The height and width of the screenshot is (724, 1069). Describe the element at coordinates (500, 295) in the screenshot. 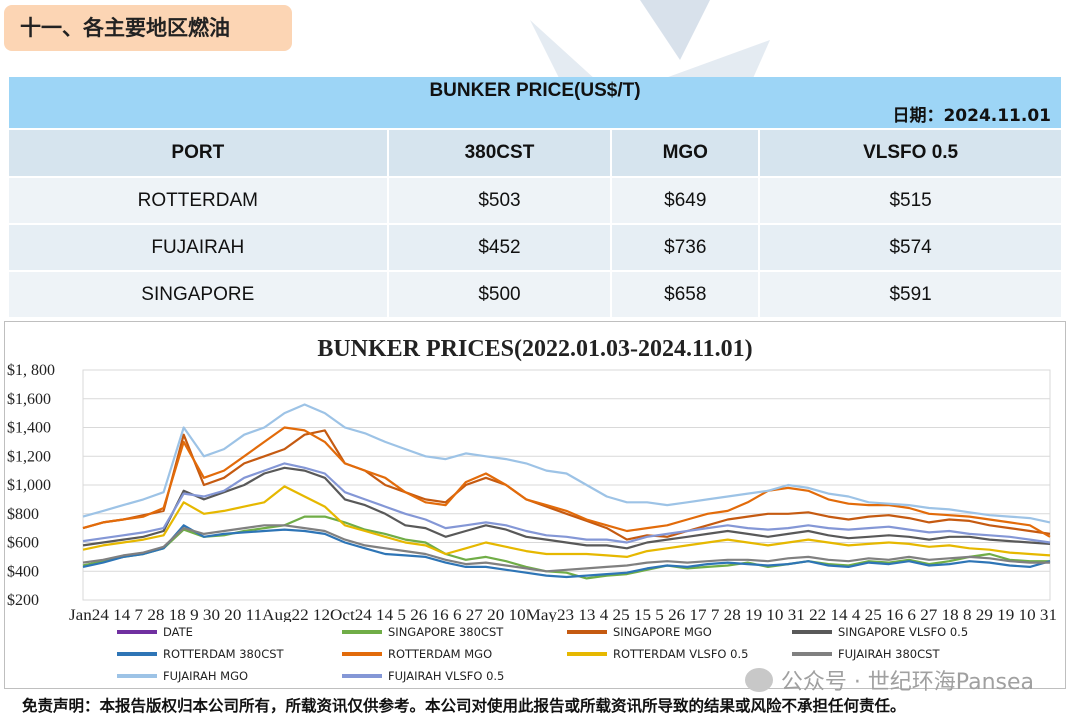

I see `price-cell: $500` at that location.